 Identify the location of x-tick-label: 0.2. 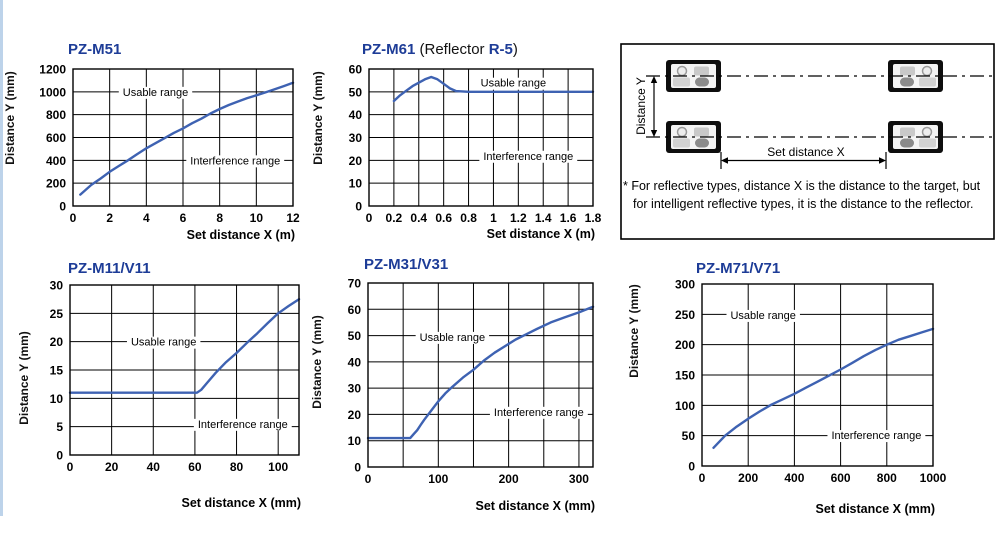
(394, 218).